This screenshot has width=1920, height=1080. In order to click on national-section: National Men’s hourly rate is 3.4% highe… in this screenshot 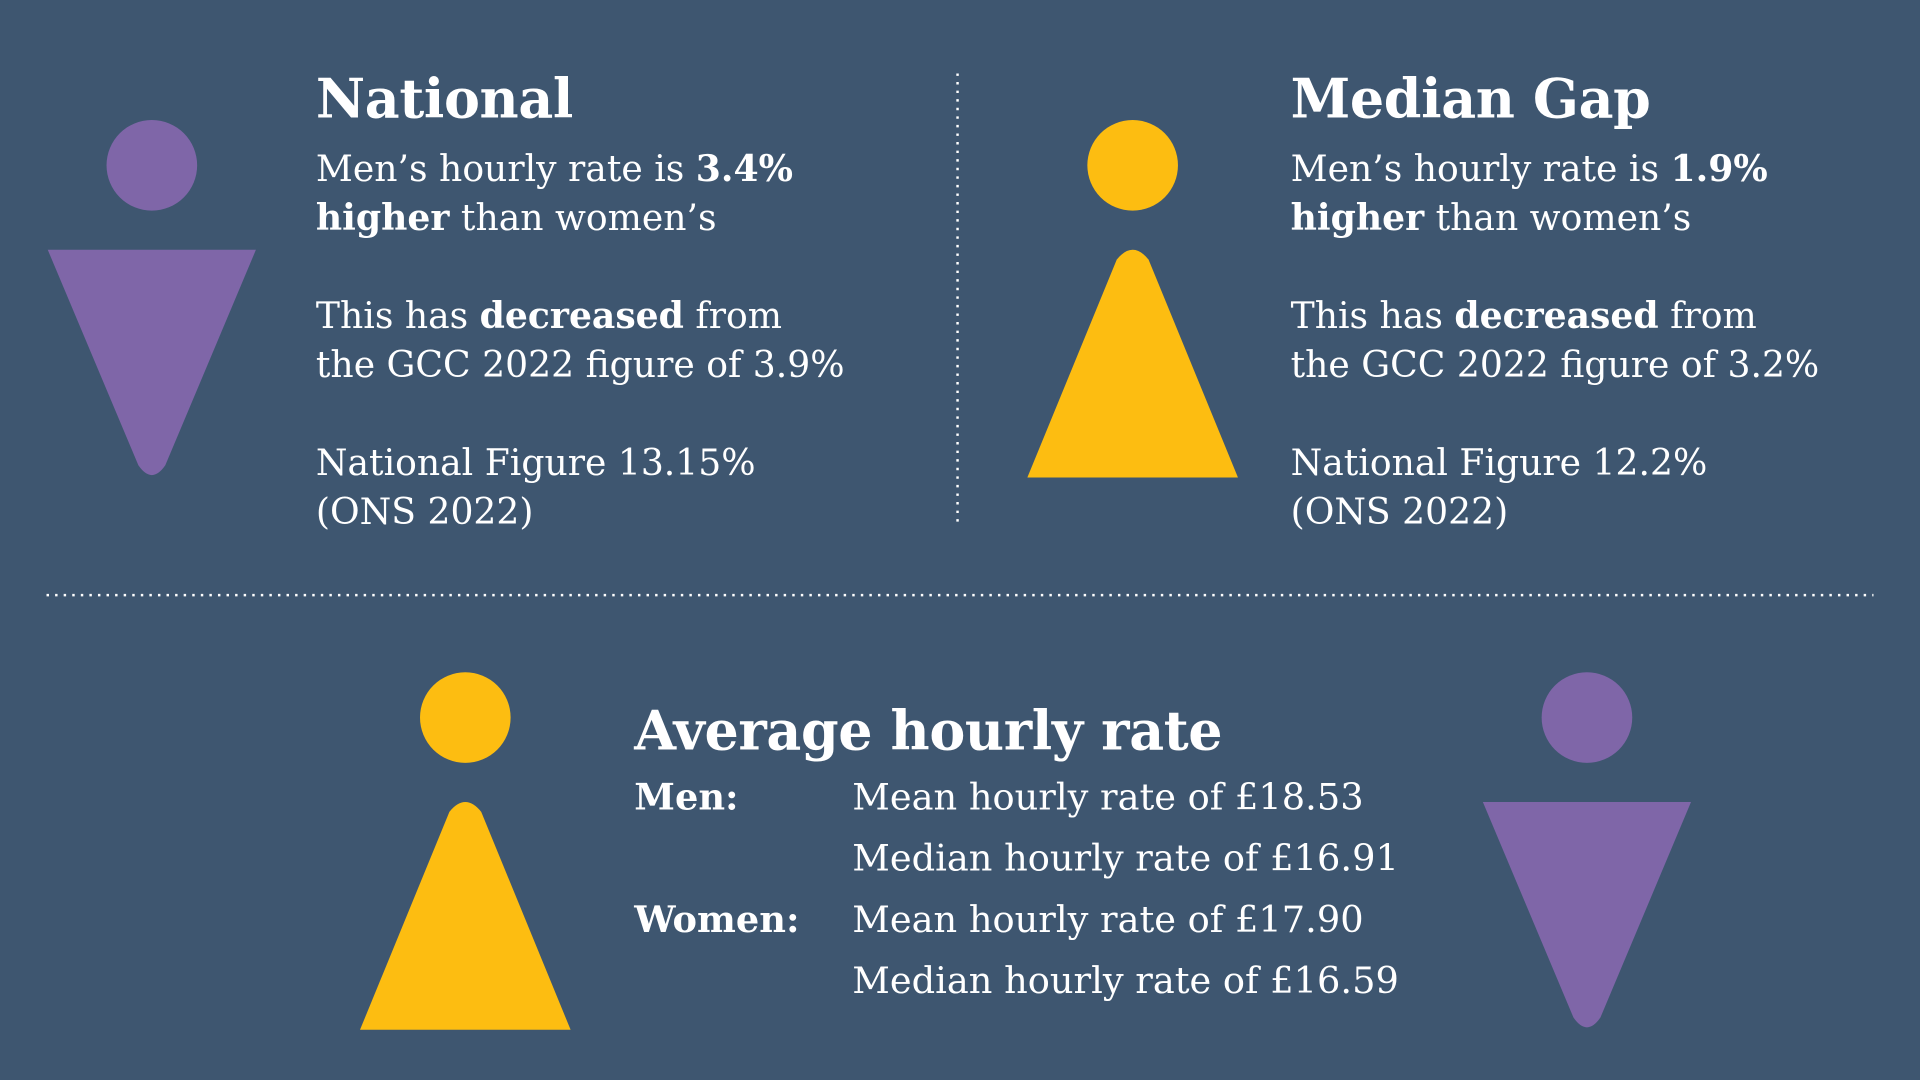, I will do `click(580, 304)`.